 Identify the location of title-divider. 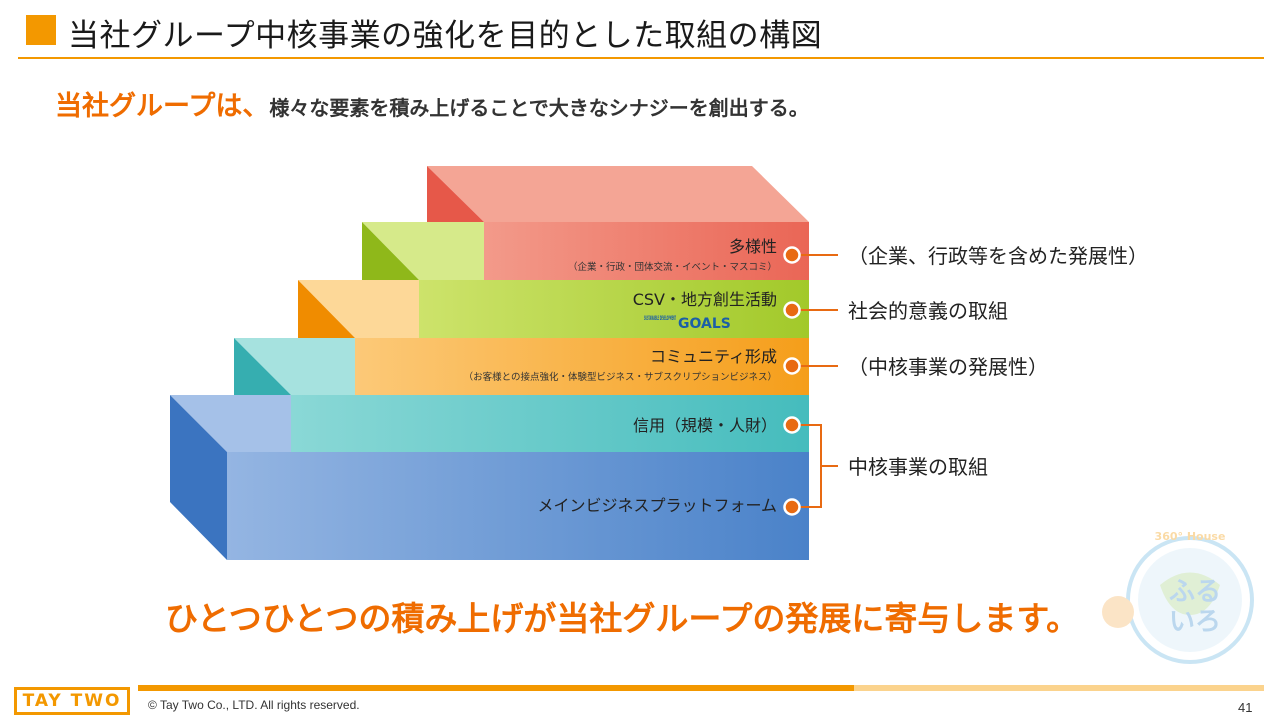
(641, 58).